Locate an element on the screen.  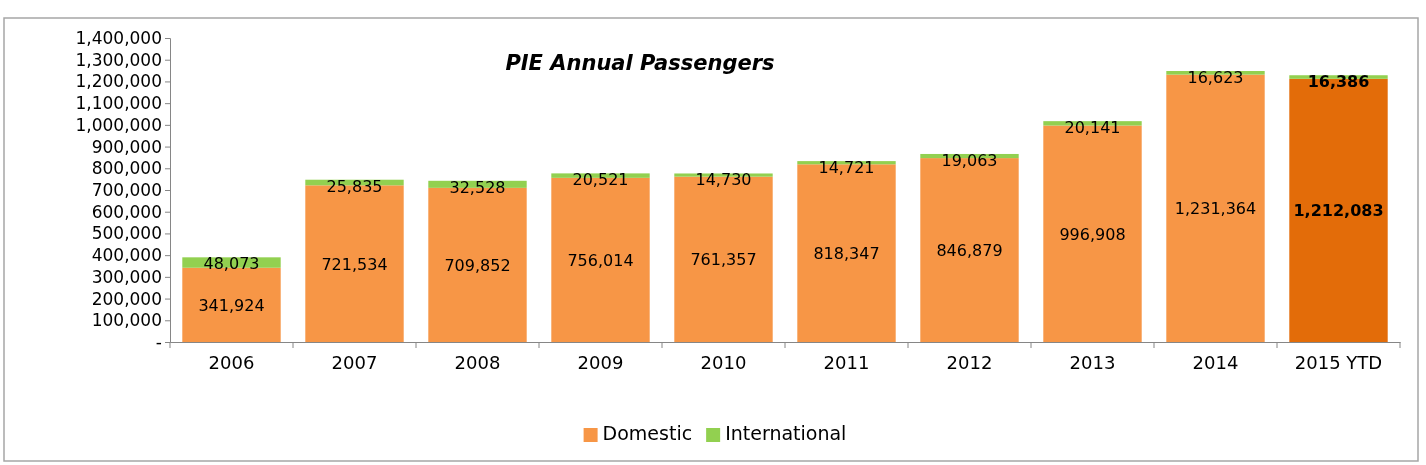
y-tick-label: 1,300,000 is located at coordinates (118, 59).